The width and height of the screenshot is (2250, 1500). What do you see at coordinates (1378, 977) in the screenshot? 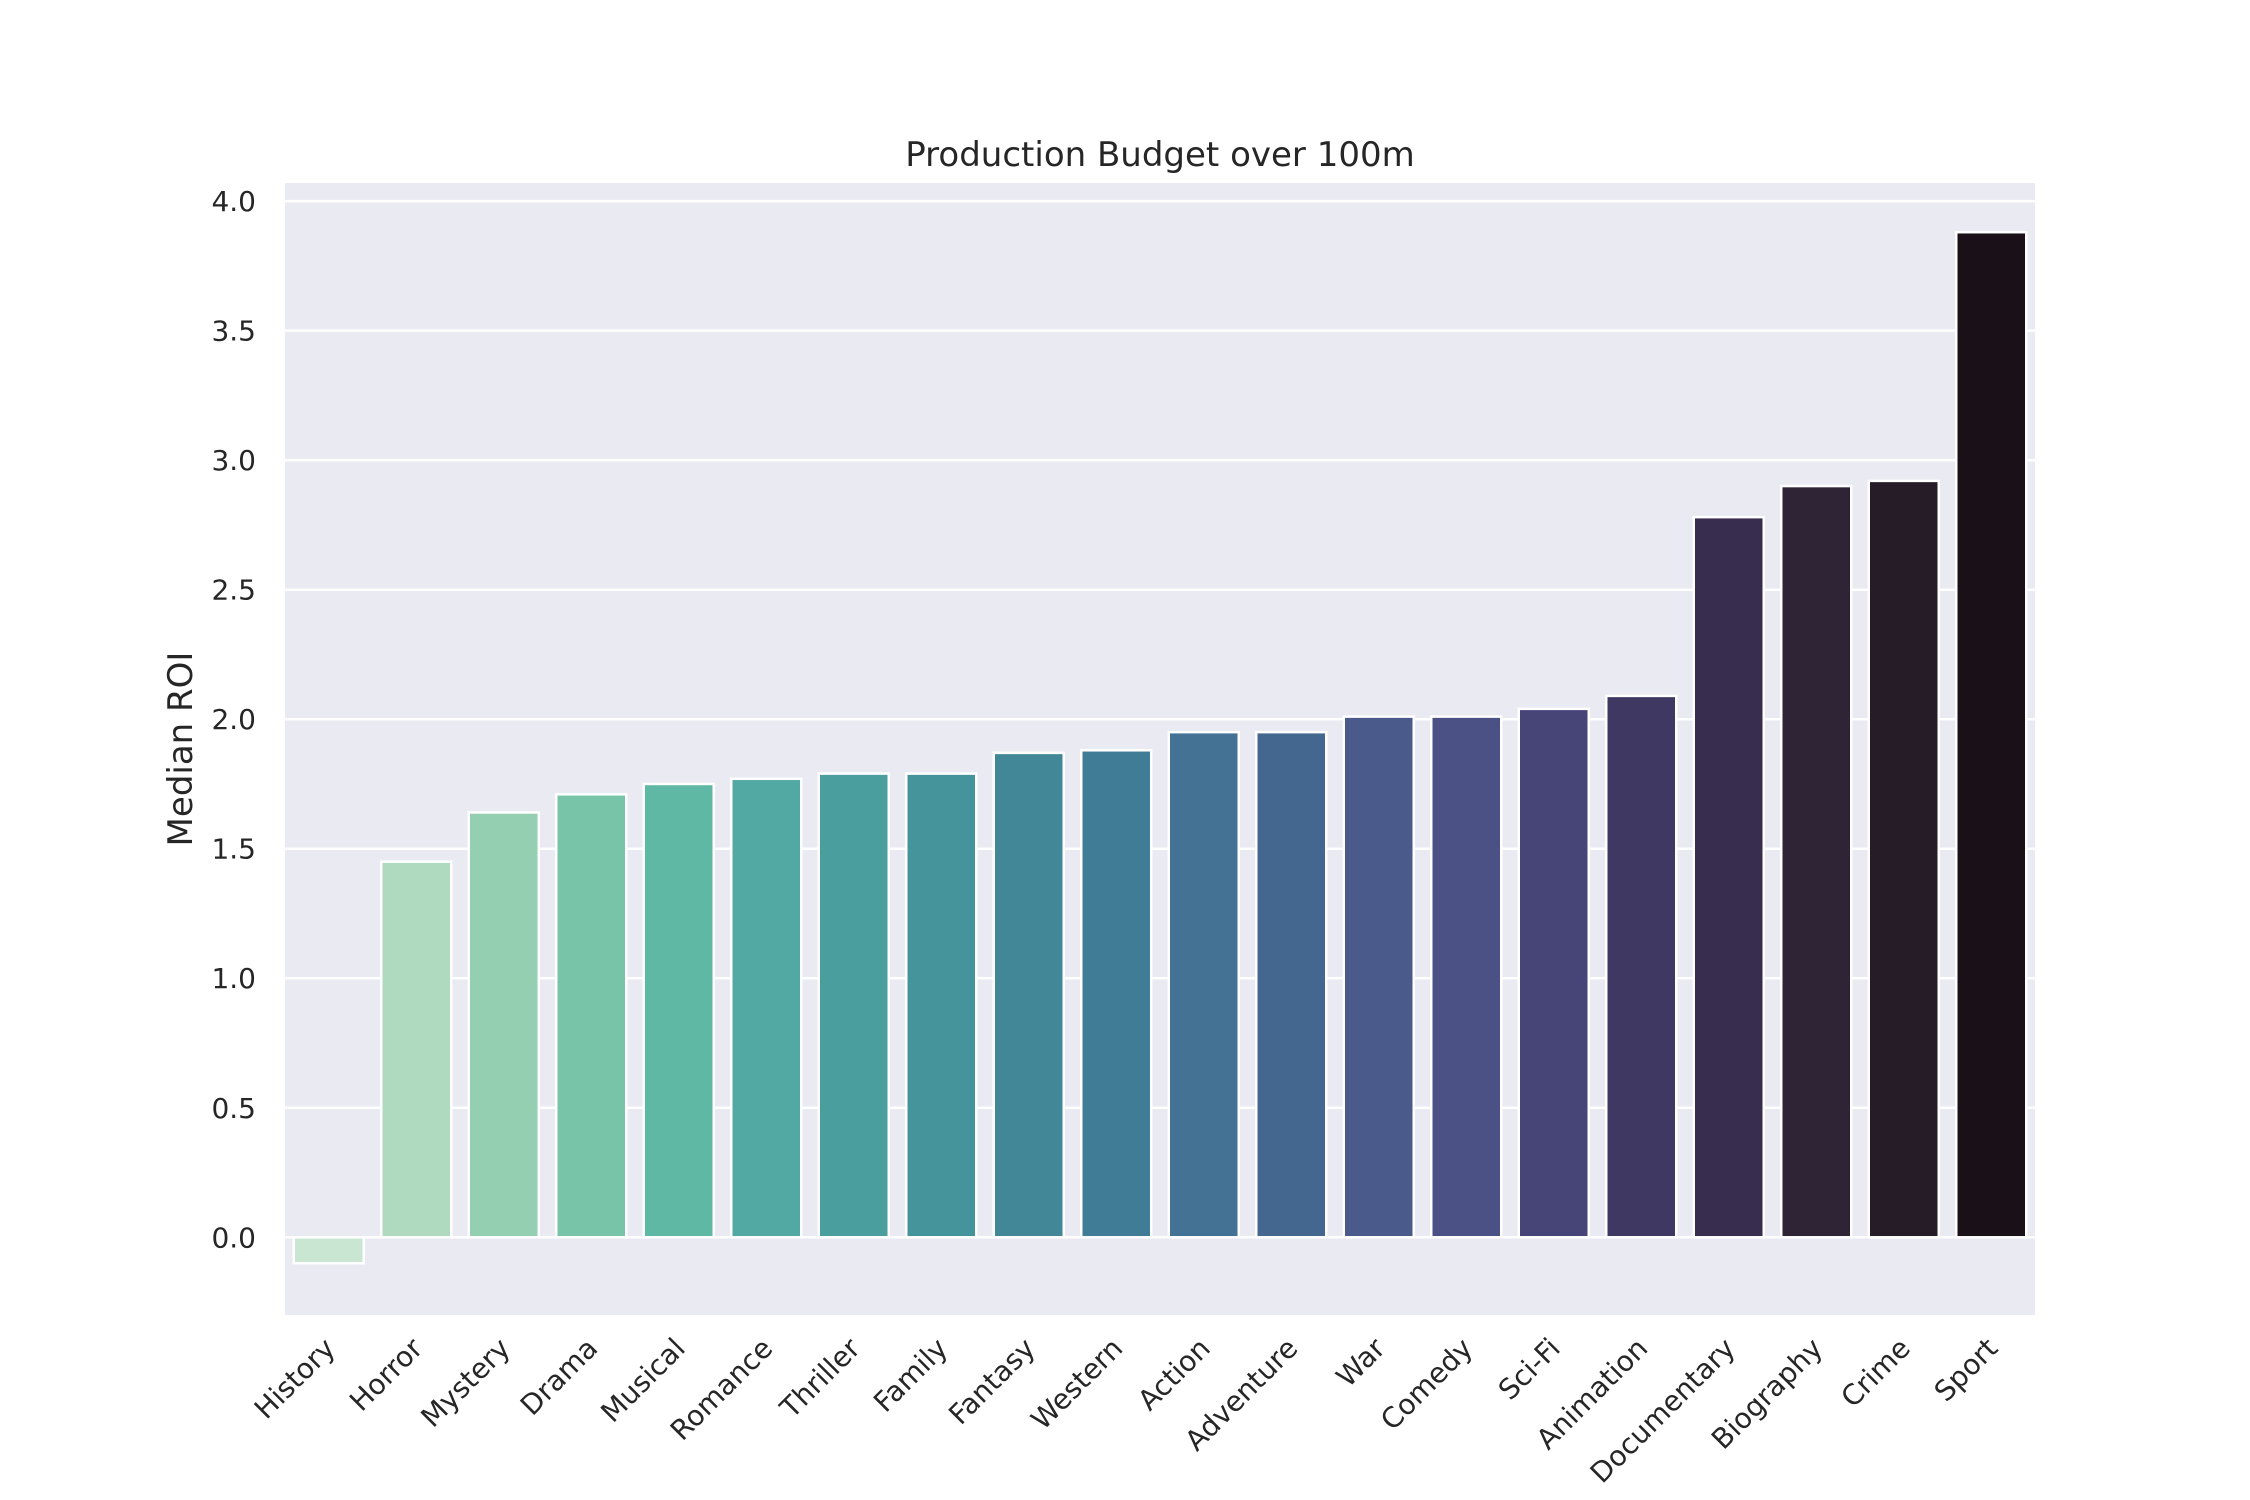
I see `bar-war` at bounding box center [1378, 977].